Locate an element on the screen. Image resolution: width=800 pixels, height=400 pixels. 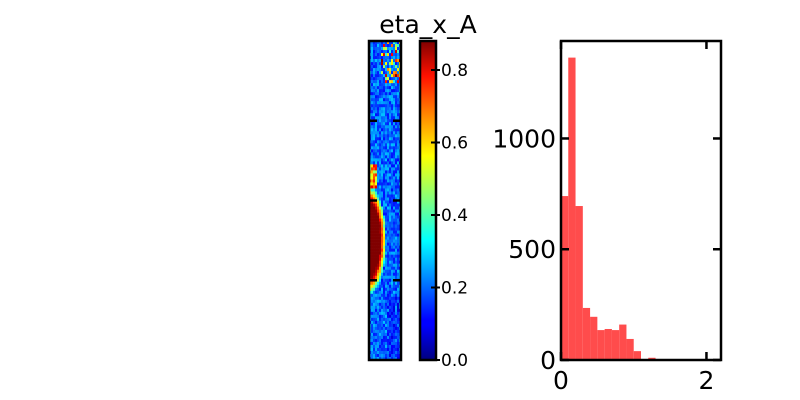
histogram-bars is located at coordinates (612, 209).